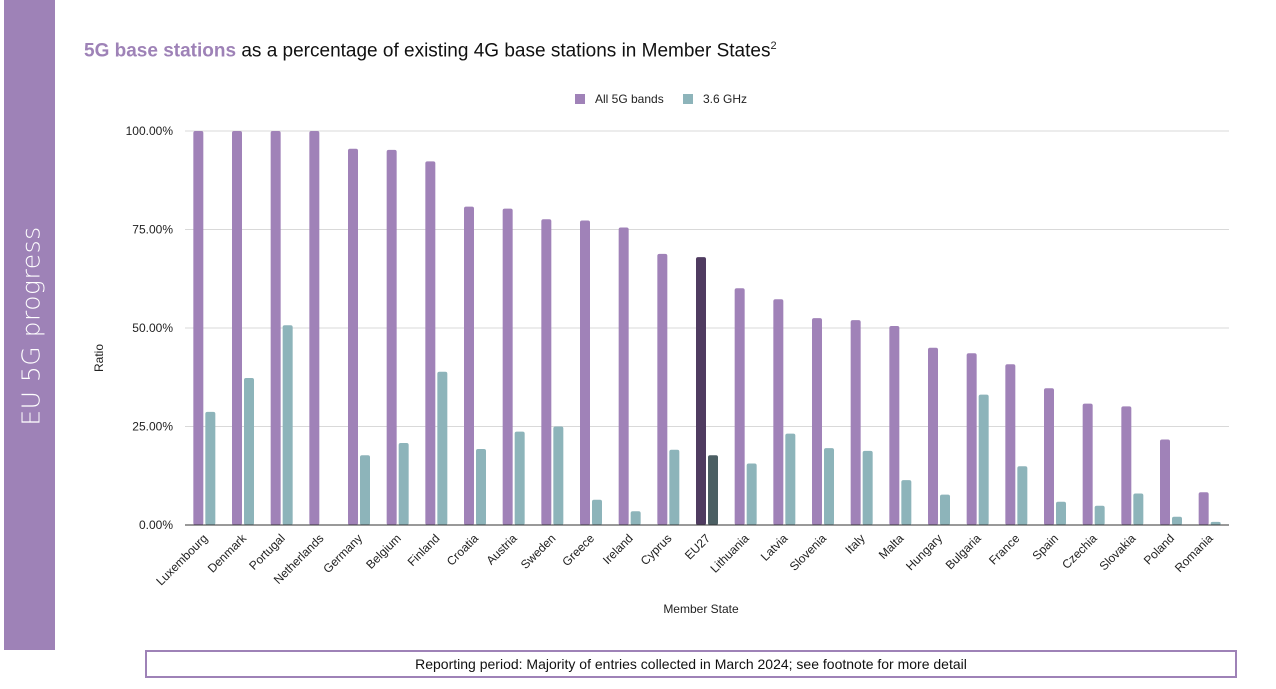  Describe the element at coordinates (501, 549) in the screenshot. I see `x-tick-label: Austria` at that location.